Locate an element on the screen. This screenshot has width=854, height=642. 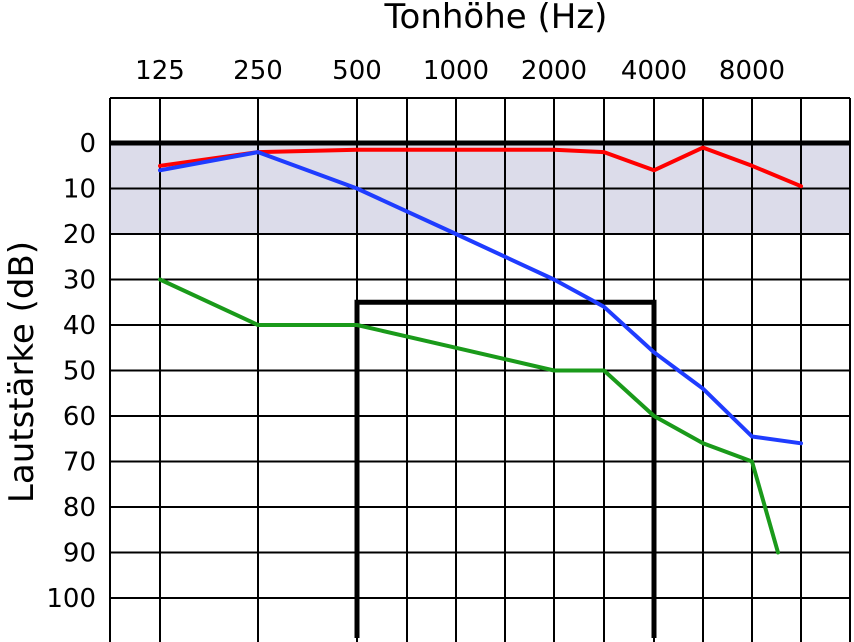
x-tick-labels: 125 250 500 1000 2000 4000 8000 is located at coordinates (460, 71).